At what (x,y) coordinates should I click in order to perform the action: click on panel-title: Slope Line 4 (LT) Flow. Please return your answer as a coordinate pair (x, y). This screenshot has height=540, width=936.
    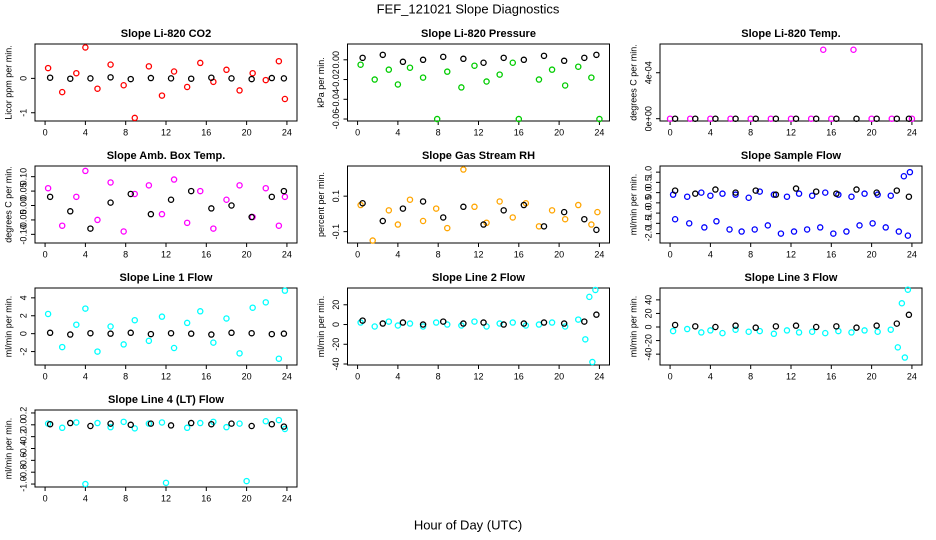
    Looking at the image, I should click on (166, 400).